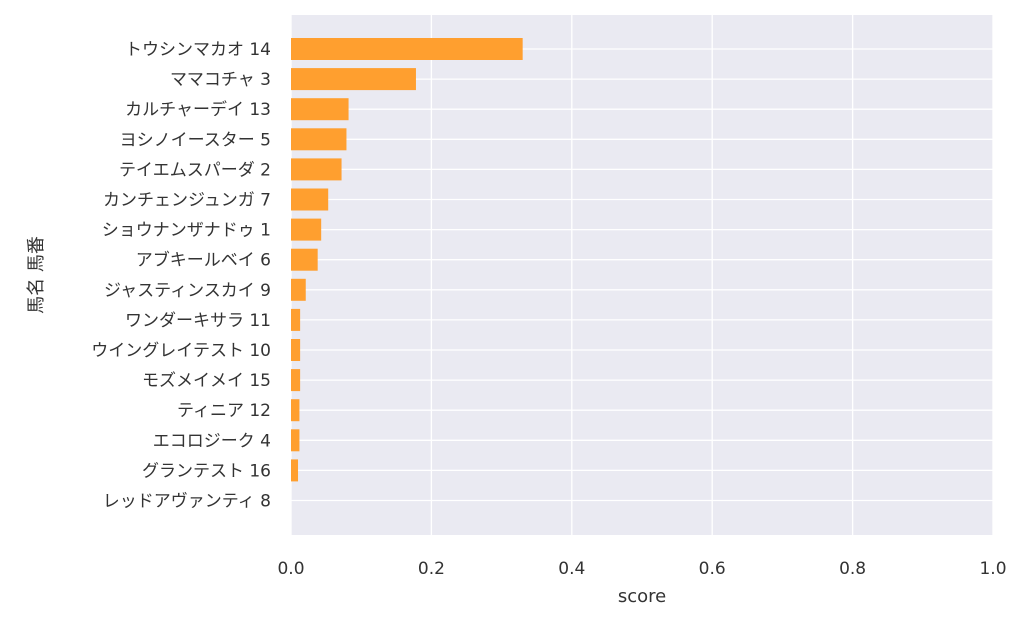 The width and height of the screenshot is (1024, 620). Describe the element at coordinates (224, 411) in the screenshot. I see `y-tick-label: ティニア 12` at that location.